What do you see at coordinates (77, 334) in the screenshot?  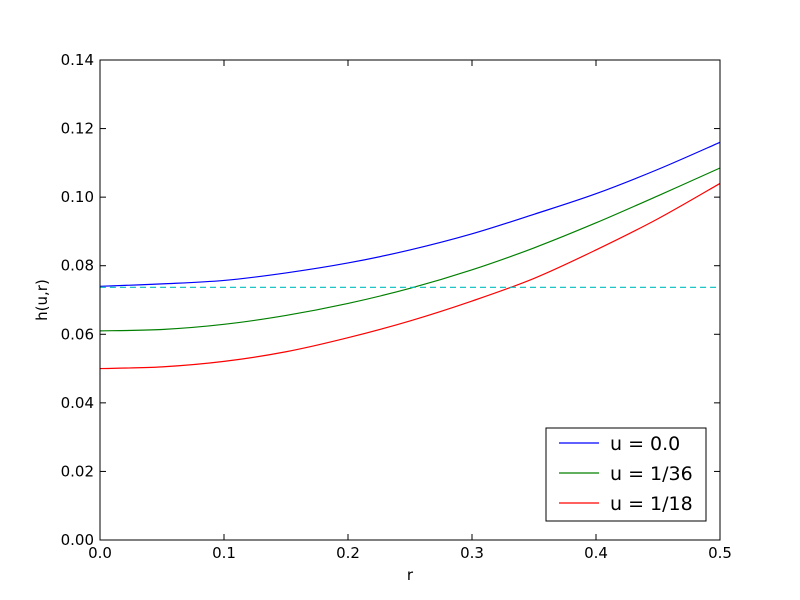 I see `y-tick-label-3: 0.06` at bounding box center [77, 334].